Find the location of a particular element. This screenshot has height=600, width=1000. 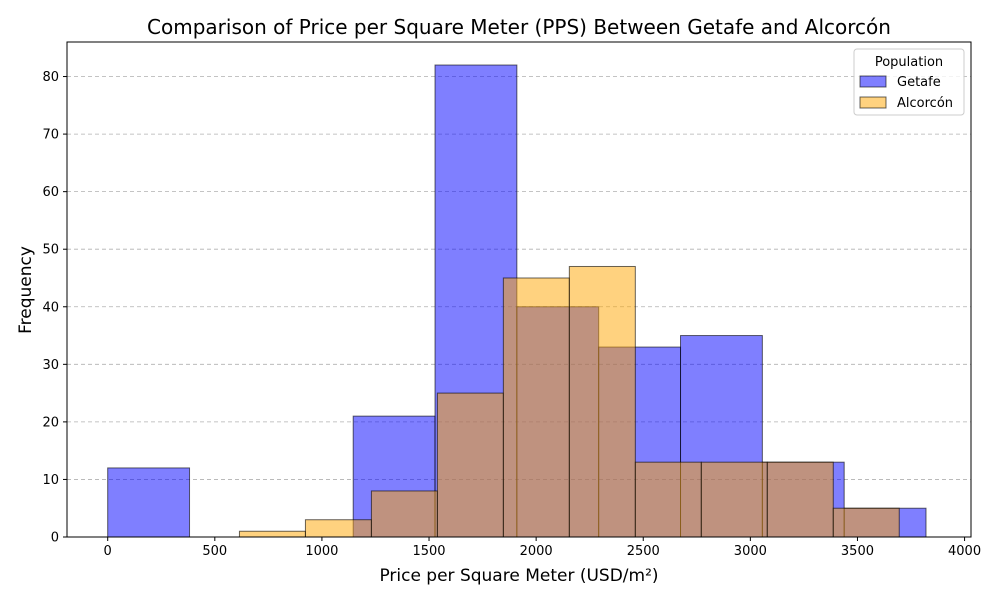

x-tick-label: 2000 is located at coordinates (536, 551).